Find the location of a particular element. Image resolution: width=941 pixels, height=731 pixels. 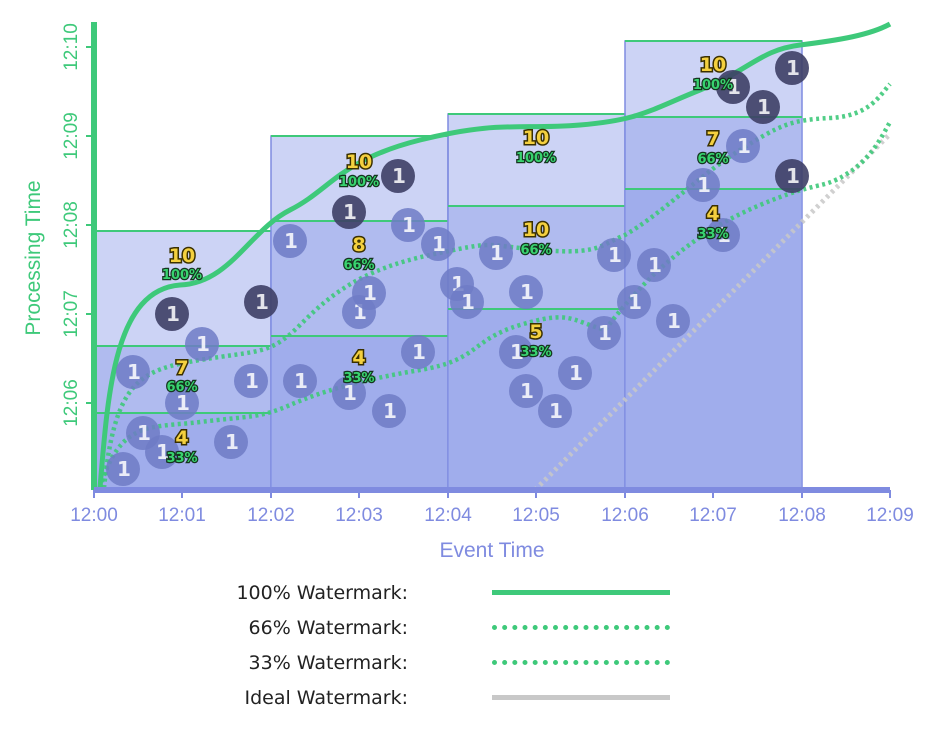

y-ticks: 12:06 12:07 12:08 12:09 12:10 is located at coordinates (77, 225).